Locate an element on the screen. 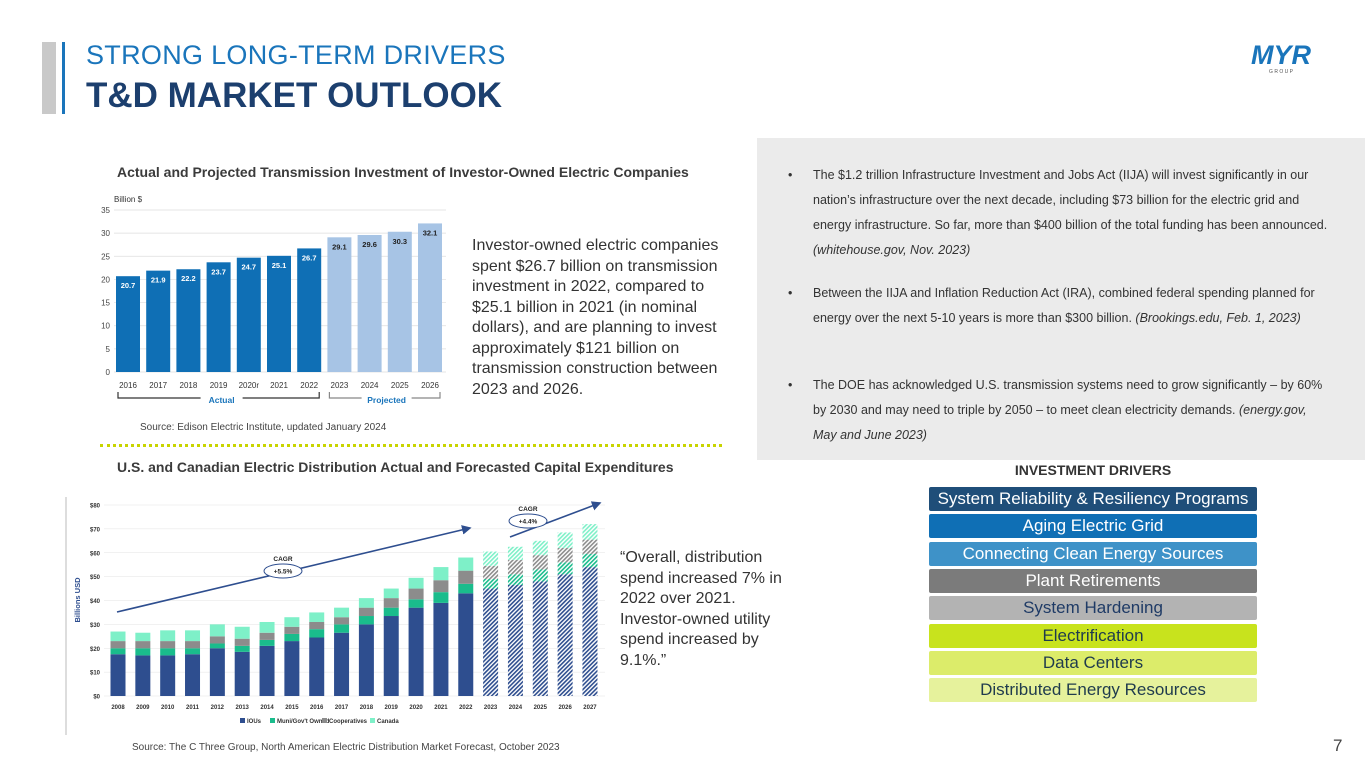  y-tick-label: $80 is located at coordinates (95, 507).